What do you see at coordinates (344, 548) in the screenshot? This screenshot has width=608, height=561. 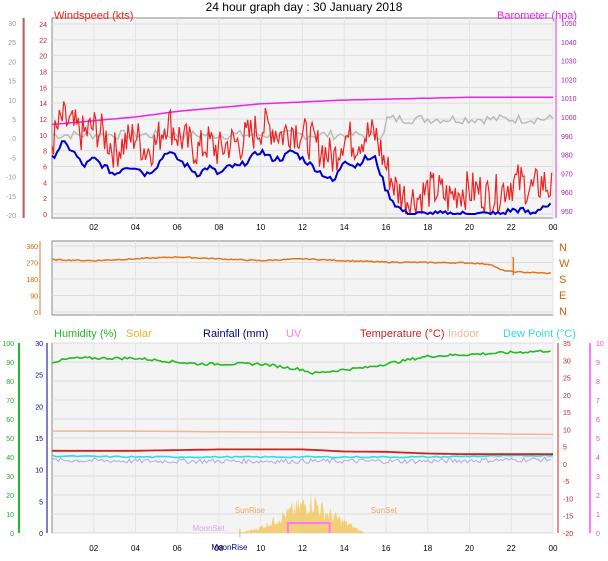 I see `weather-x-tick-label: 14` at bounding box center [344, 548].